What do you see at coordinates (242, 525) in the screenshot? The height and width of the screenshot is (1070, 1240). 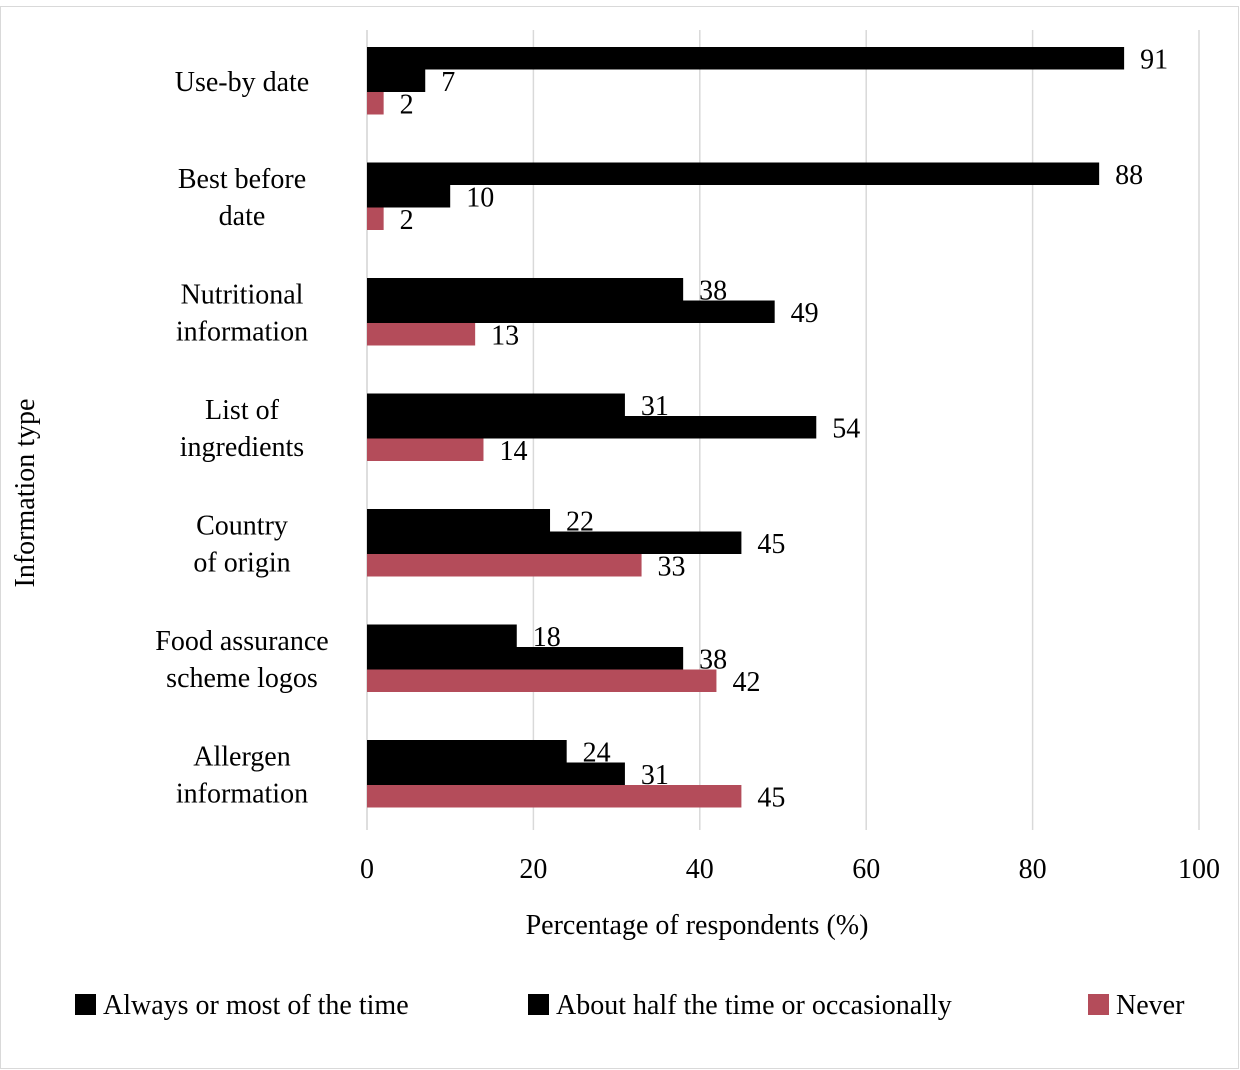 I see `category-label: Country` at bounding box center [242, 525].